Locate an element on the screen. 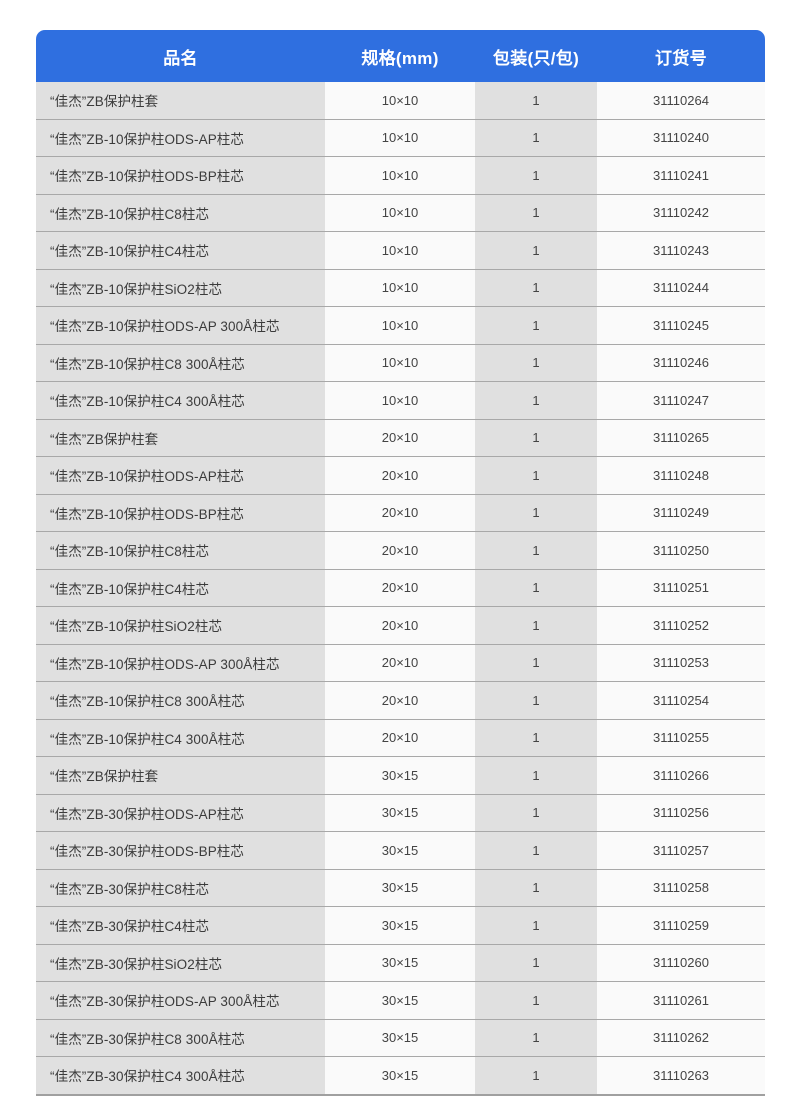 The width and height of the screenshot is (800, 1096). table-row: “佳杰”ZB-10保护柱SiO2柱芯 20×10 1 31110252 is located at coordinates (400, 625).